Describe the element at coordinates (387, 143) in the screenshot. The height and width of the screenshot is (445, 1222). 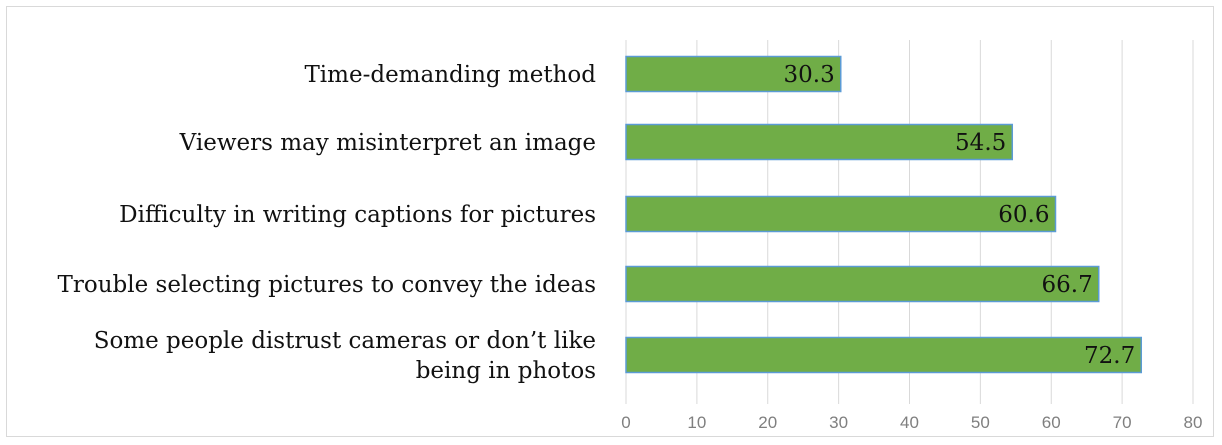
I see `category-label-2: Viewers may misinterpret an image` at that location.